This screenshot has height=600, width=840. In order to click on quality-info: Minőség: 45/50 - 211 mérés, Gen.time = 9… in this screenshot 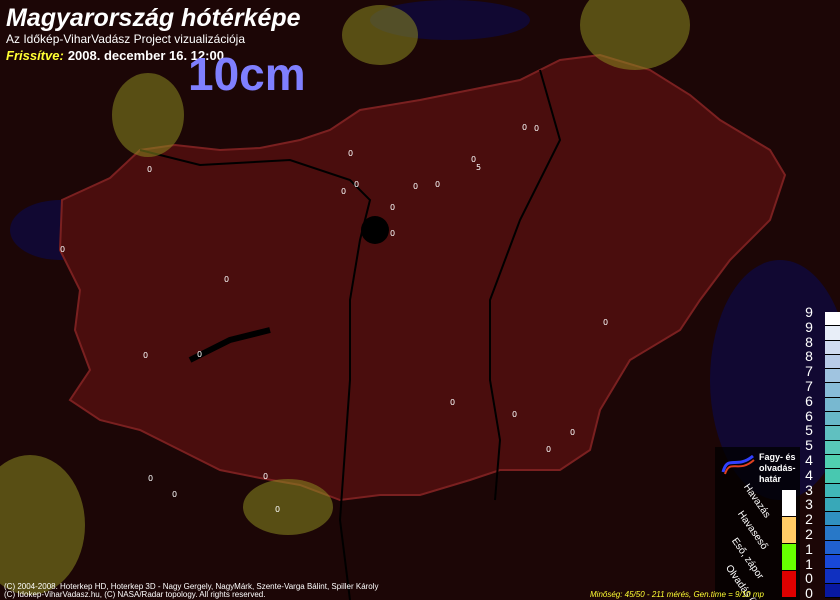, I will do `click(677, 594)`.